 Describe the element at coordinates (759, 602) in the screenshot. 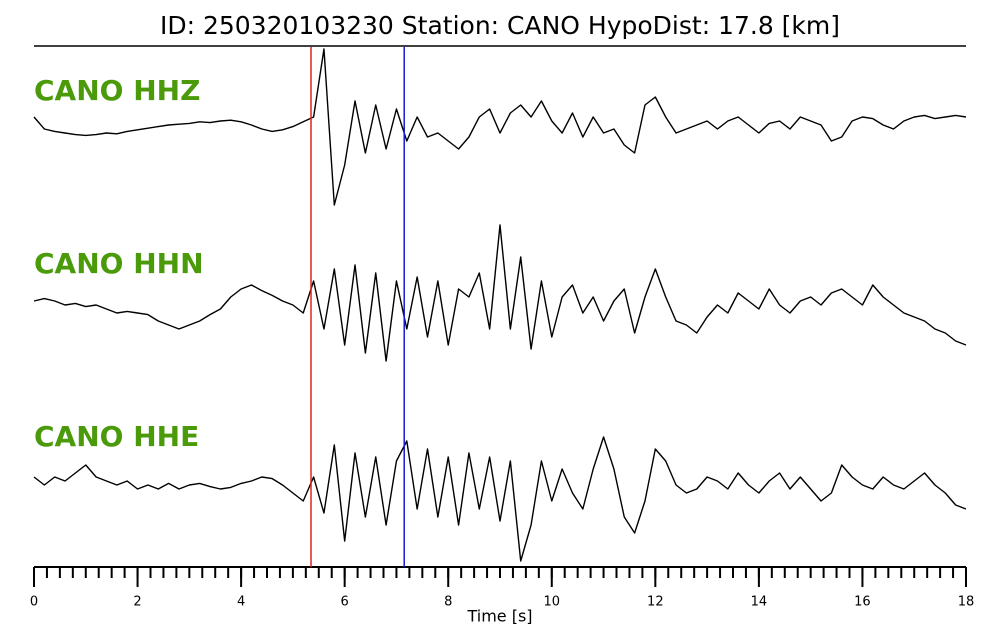

I see `x-tick-label: 14` at that location.